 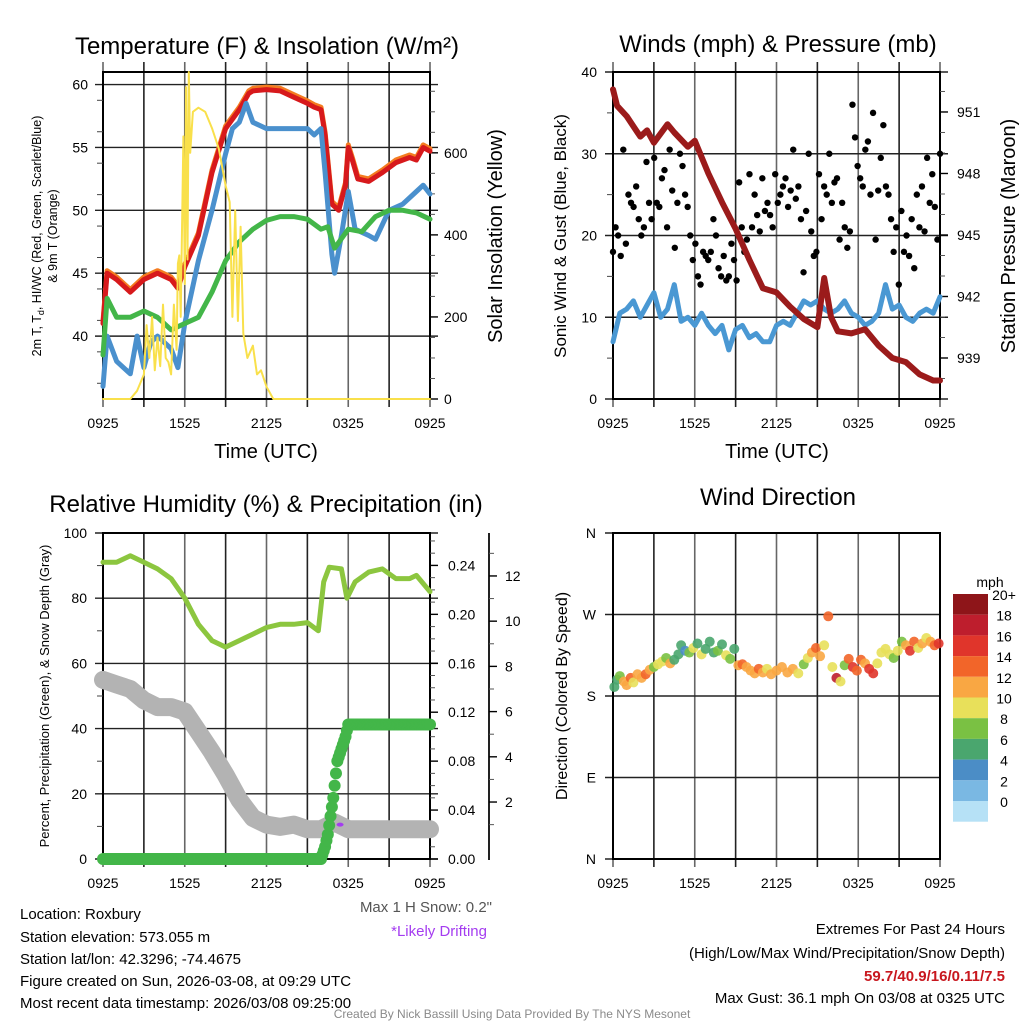 What do you see at coordinates (1004, 657) in the screenshot?
I see `legend-label: 14` at bounding box center [1004, 657].